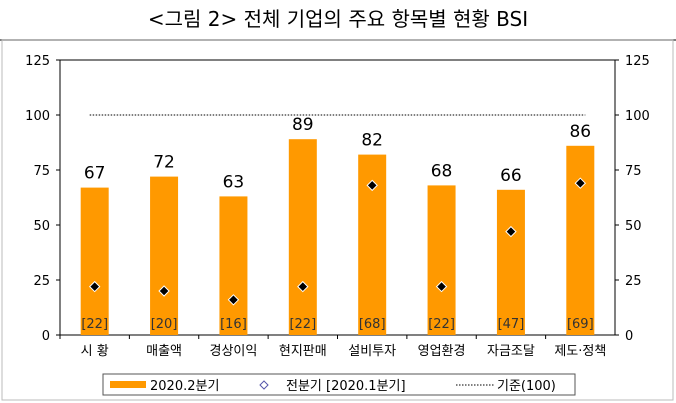 This screenshot has height=403, width=676. What do you see at coordinates (164, 163) in the screenshot?
I see `bar-value-label: 72` at bounding box center [164, 163].